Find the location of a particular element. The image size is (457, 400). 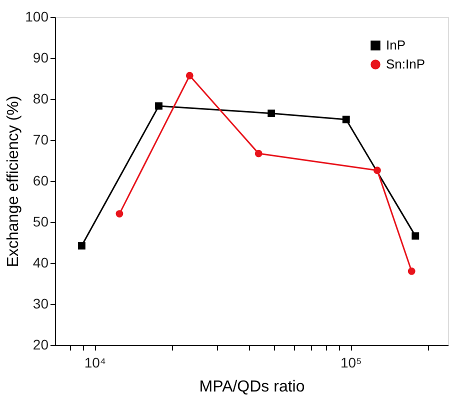

x-axis-title: MPA/QDs ratio is located at coordinates (252, 387).